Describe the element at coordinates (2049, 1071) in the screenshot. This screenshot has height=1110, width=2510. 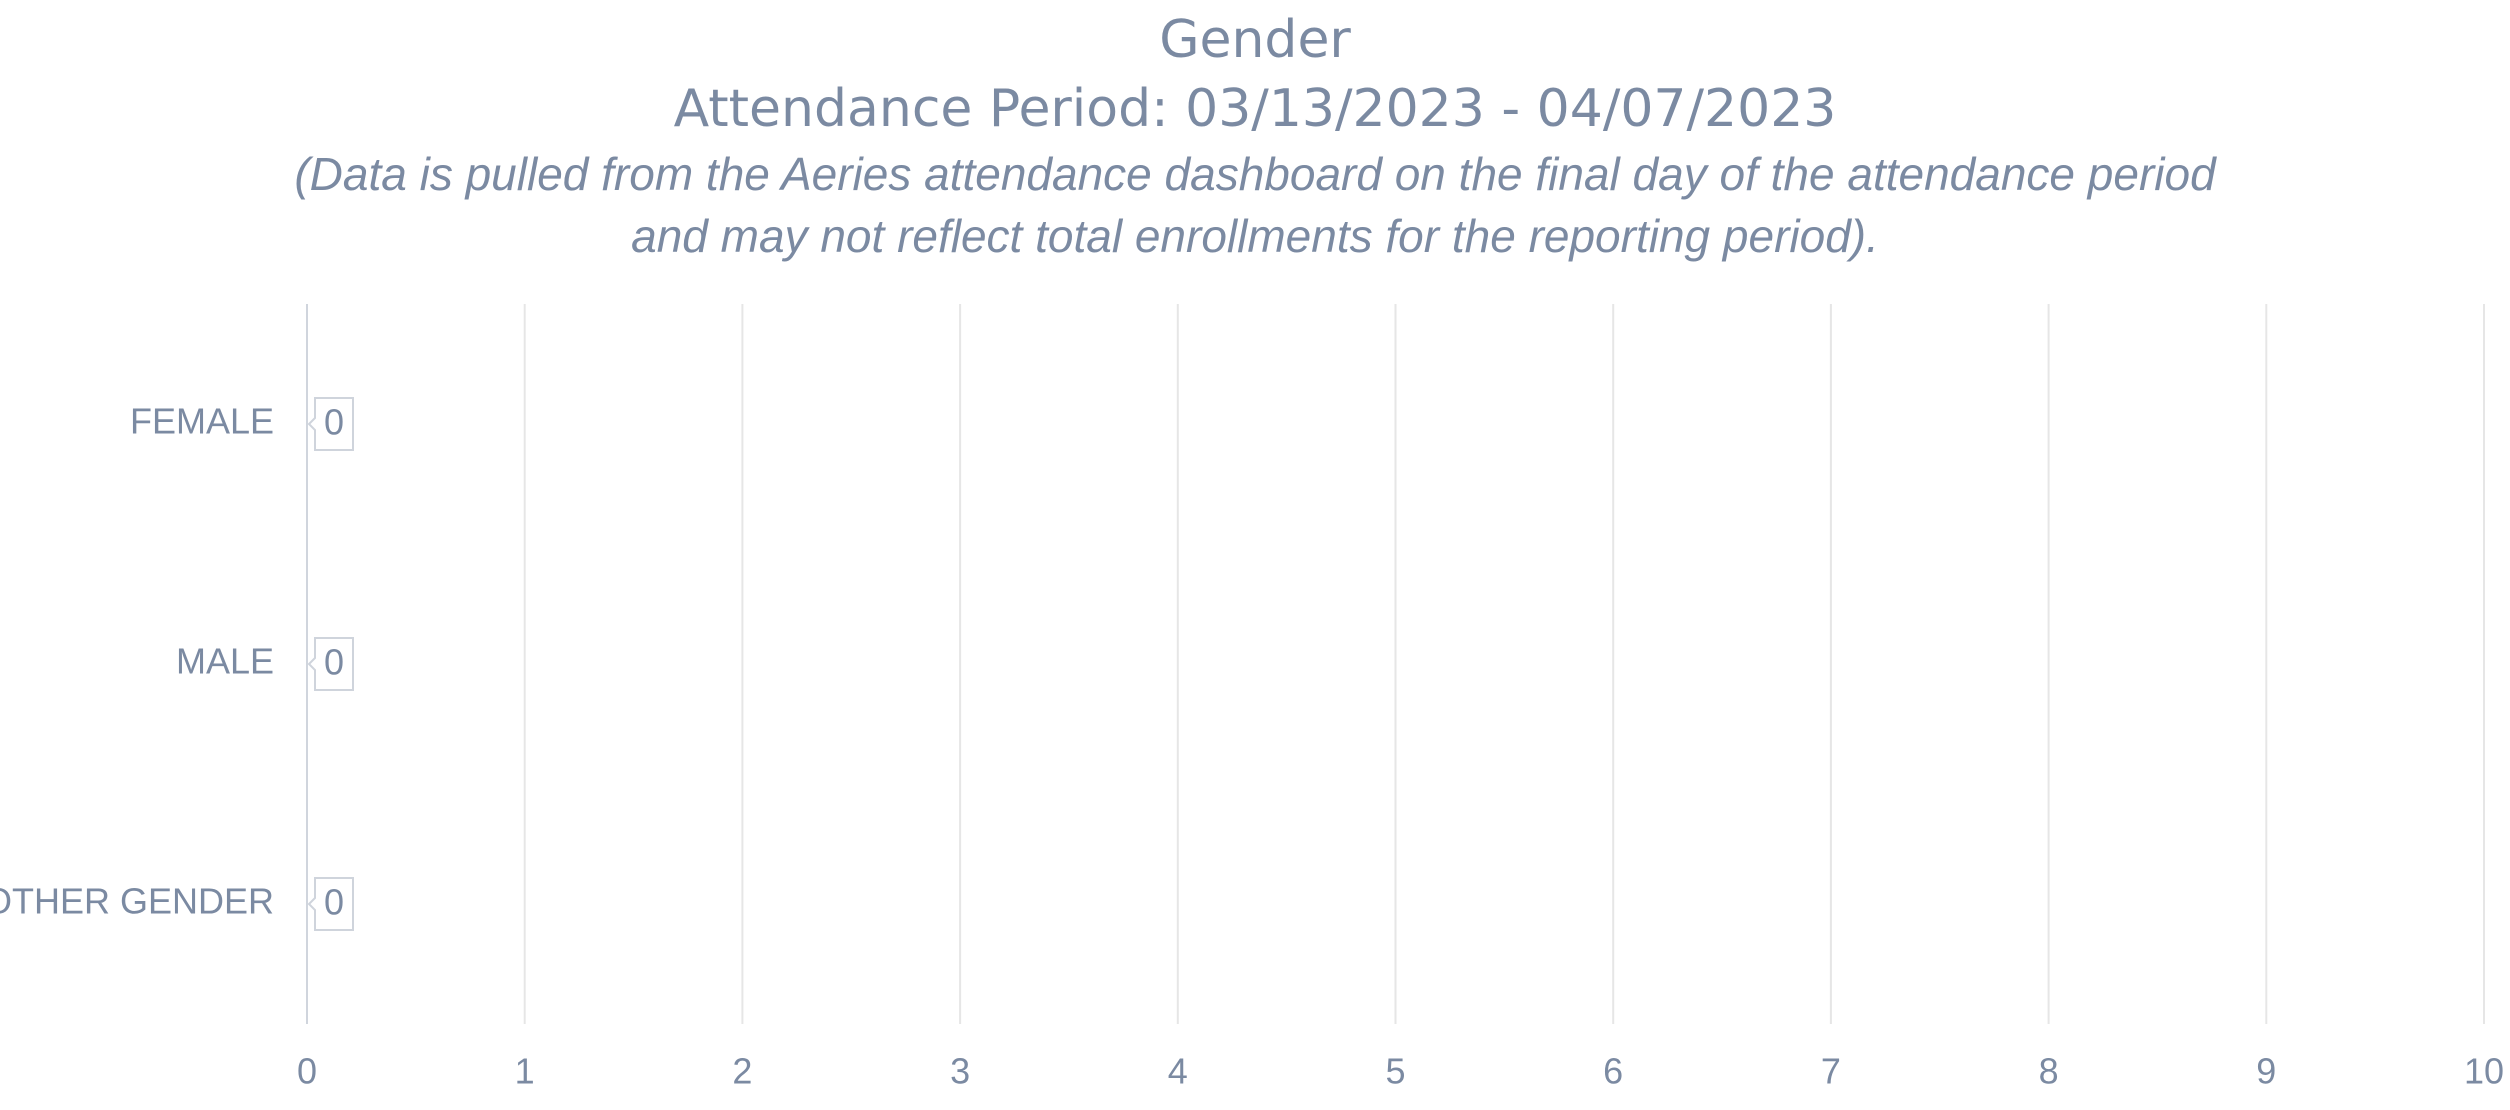
I see `x-tick-label: 8` at that location.